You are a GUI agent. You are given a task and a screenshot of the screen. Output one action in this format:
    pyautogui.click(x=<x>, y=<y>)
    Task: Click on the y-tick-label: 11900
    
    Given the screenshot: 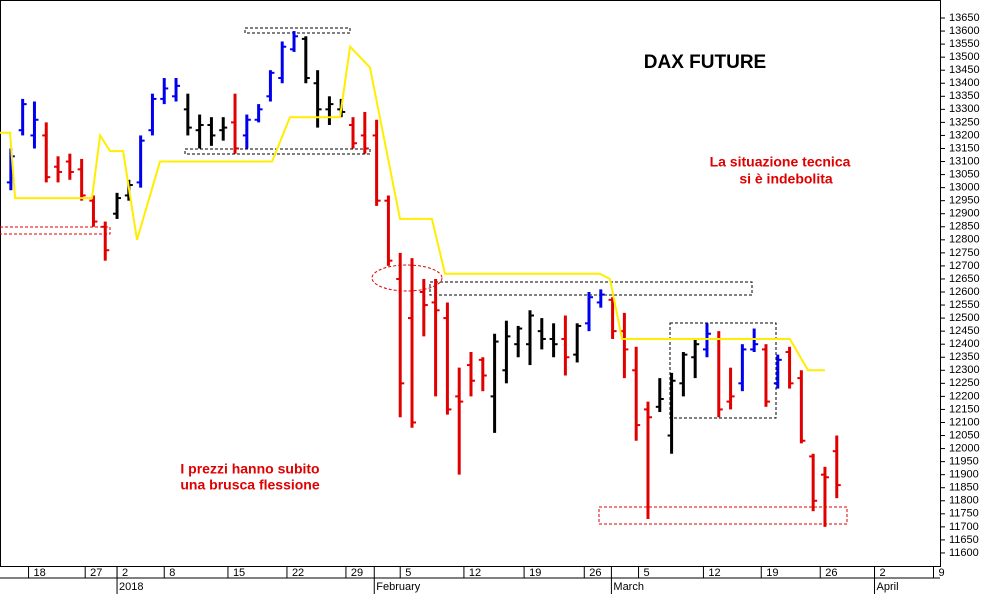 What is the action you would take?
    pyautogui.click(x=964, y=475)
    